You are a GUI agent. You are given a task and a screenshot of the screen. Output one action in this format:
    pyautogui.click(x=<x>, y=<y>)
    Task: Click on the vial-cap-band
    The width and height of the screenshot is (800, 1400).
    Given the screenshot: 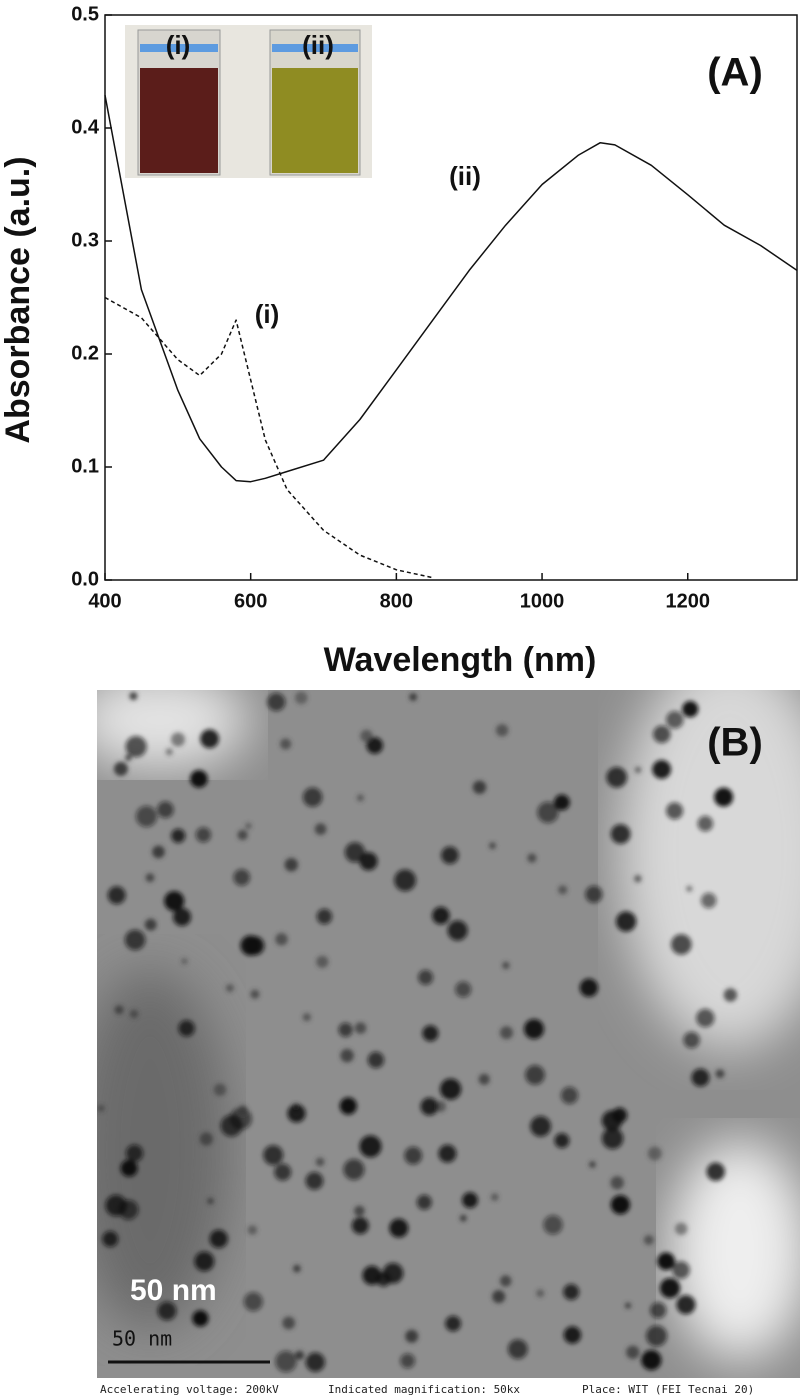 What is the action you would take?
    pyautogui.click(x=179, y=48)
    